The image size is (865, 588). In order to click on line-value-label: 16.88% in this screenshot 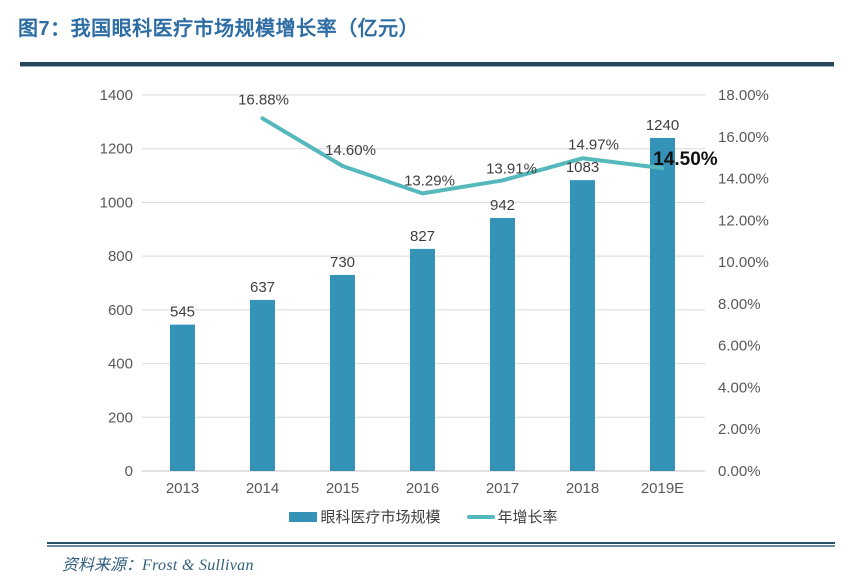, I will do `click(263, 99)`.